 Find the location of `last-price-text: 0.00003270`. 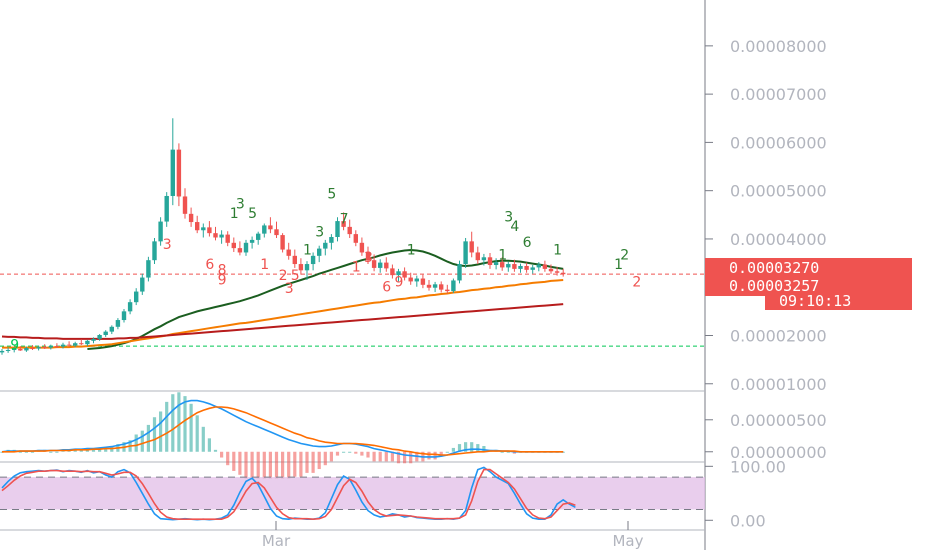

last-price-text: 0.00003270 is located at coordinates (774, 268).